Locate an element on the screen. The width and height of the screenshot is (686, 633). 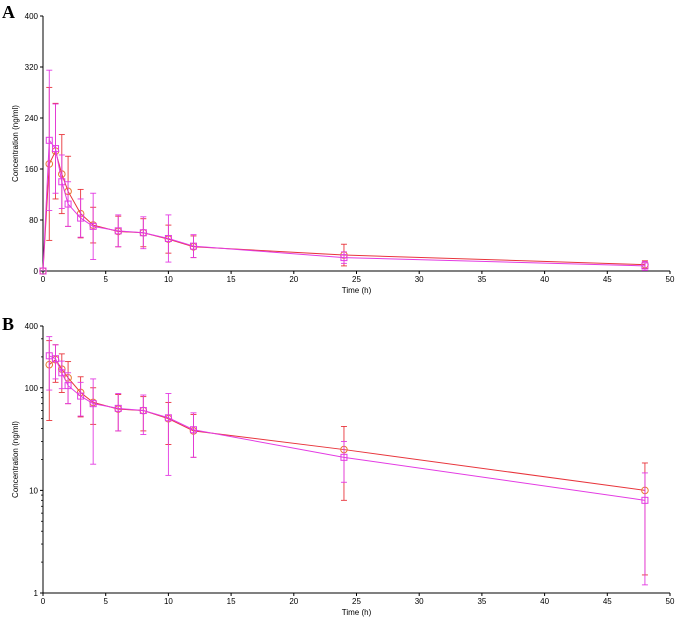
y-tick-label: 100 is located at coordinates (32, 388).